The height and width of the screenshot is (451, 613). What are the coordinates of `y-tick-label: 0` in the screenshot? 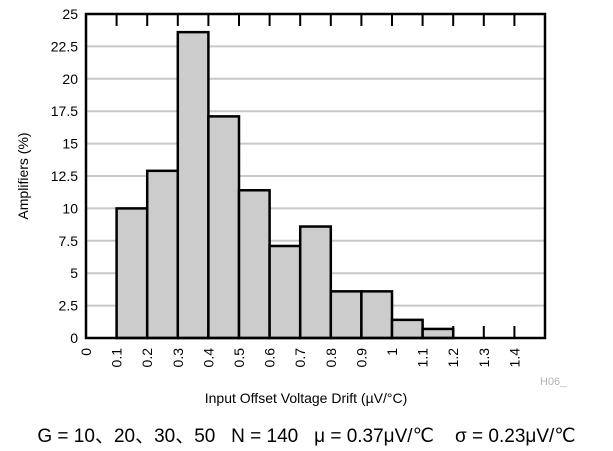 It's located at (74, 338).